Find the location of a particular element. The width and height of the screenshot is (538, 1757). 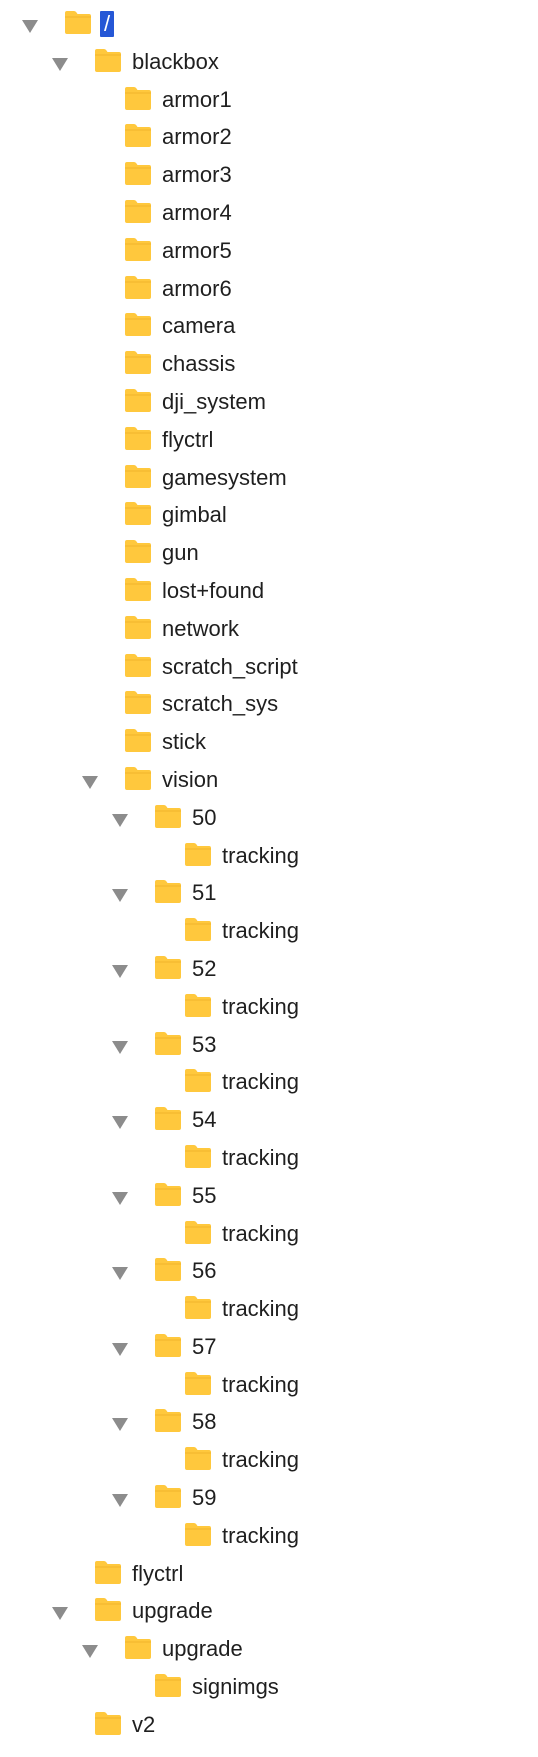

tree-row: armor6 is located at coordinates (269, 289).